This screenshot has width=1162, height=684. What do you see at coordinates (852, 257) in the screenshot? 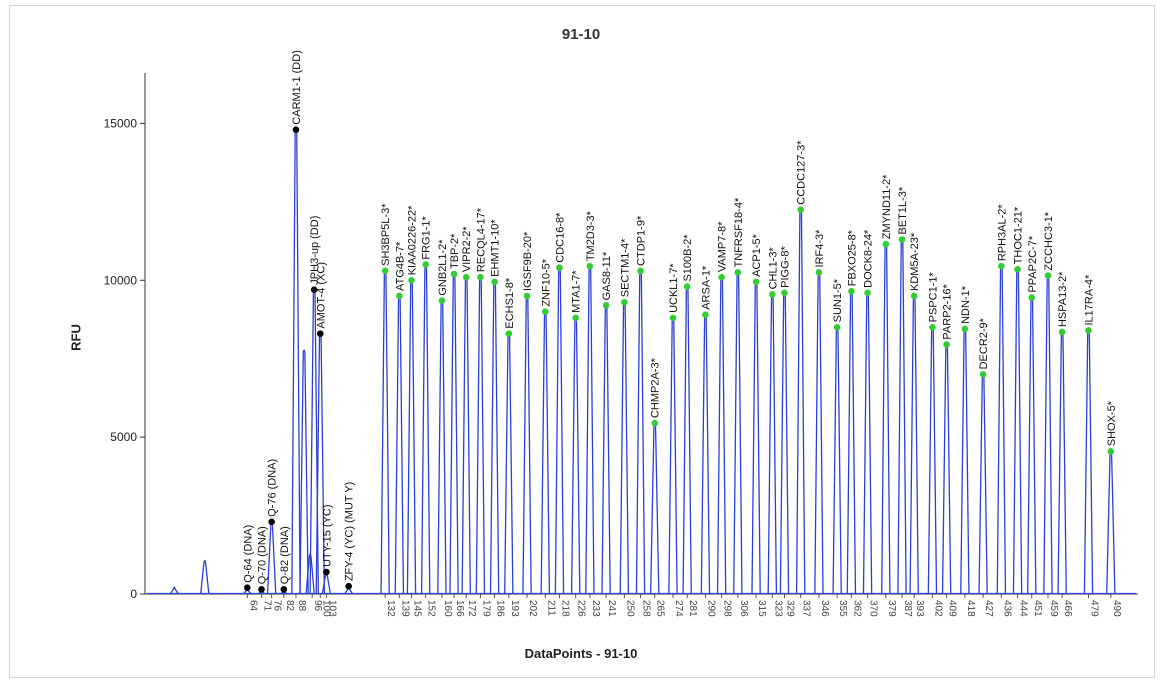
I see `peak-label: FBXO25-8*` at bounding box center [852, 257].